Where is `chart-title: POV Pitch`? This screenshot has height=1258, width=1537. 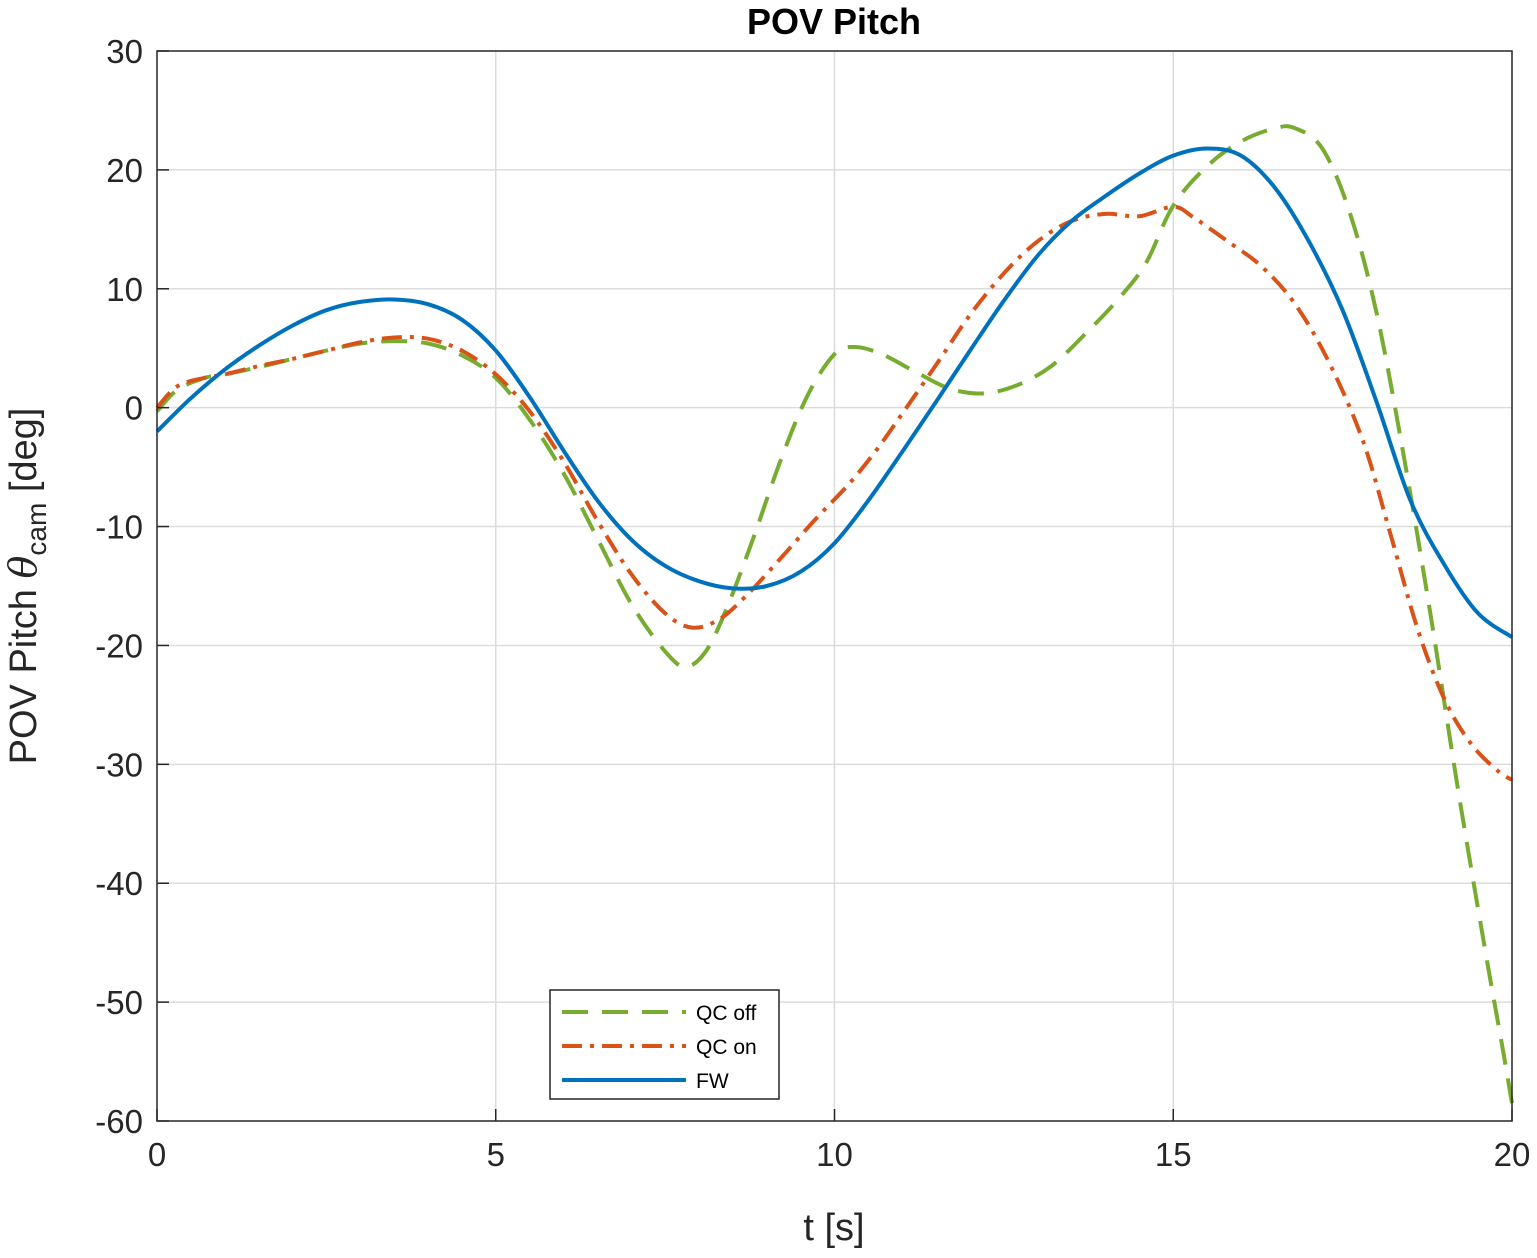 chart-title: POV Pitch is located at coordinates (834, 21).